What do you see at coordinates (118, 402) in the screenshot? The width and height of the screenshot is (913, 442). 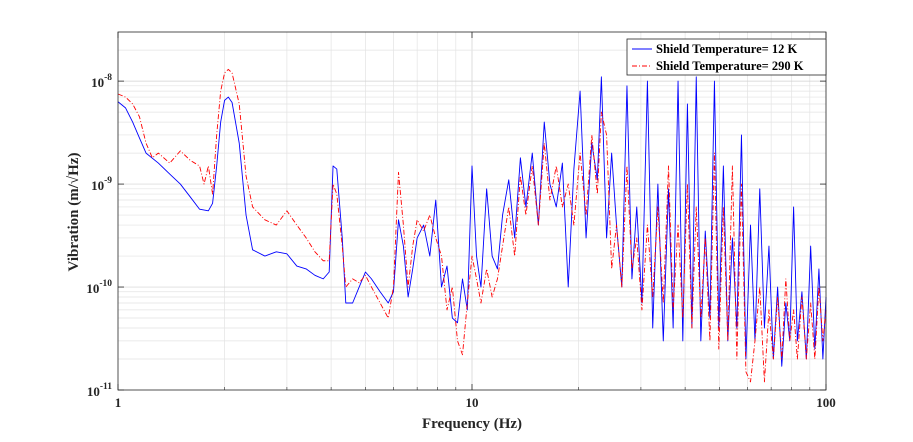 I see `x-tick-label: 1` at bounding box center [118, 402].